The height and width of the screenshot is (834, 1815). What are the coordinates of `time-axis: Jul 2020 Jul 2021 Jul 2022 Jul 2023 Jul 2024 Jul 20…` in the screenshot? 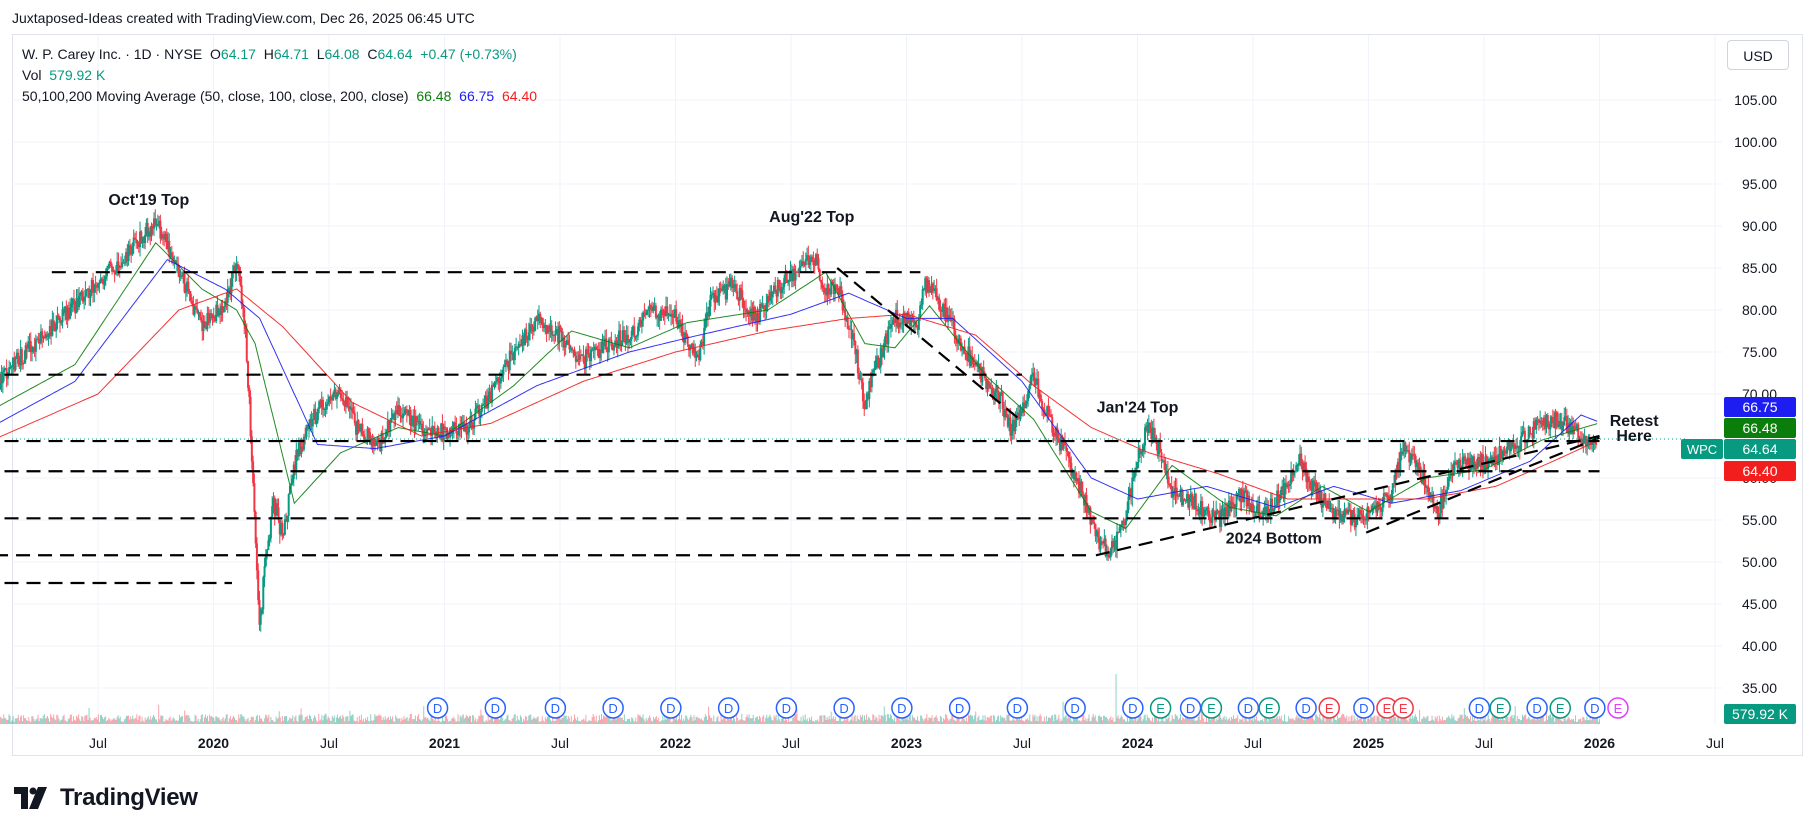 It's located at (906, 743).